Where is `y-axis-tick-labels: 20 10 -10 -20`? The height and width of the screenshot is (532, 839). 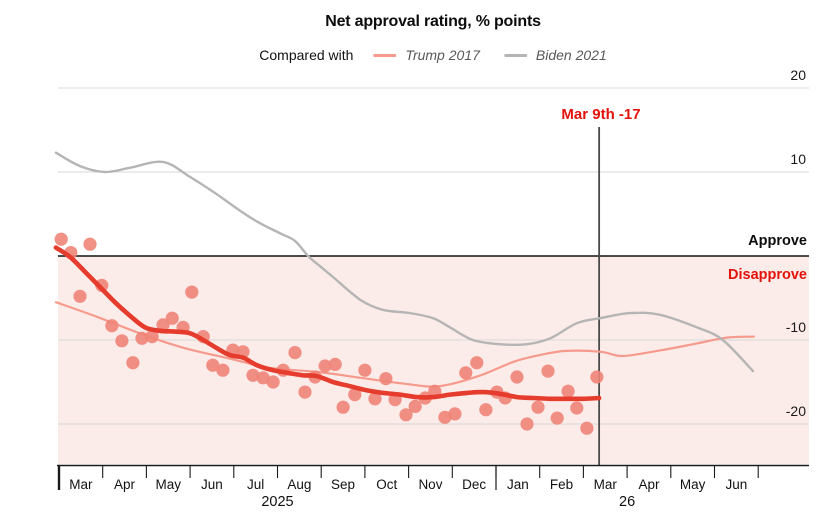
y-axis-tick-labels: 20 10 -10 -20 is located at coordinates (796, 243).